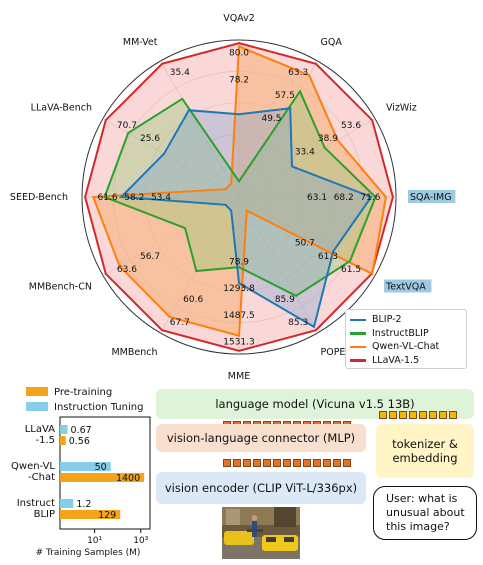 The height and width of the screenshot is (565, 483). Describe the element at coordinates (271, 119) in the screenshot. I see `radar-value-label: 49.5` at that location.